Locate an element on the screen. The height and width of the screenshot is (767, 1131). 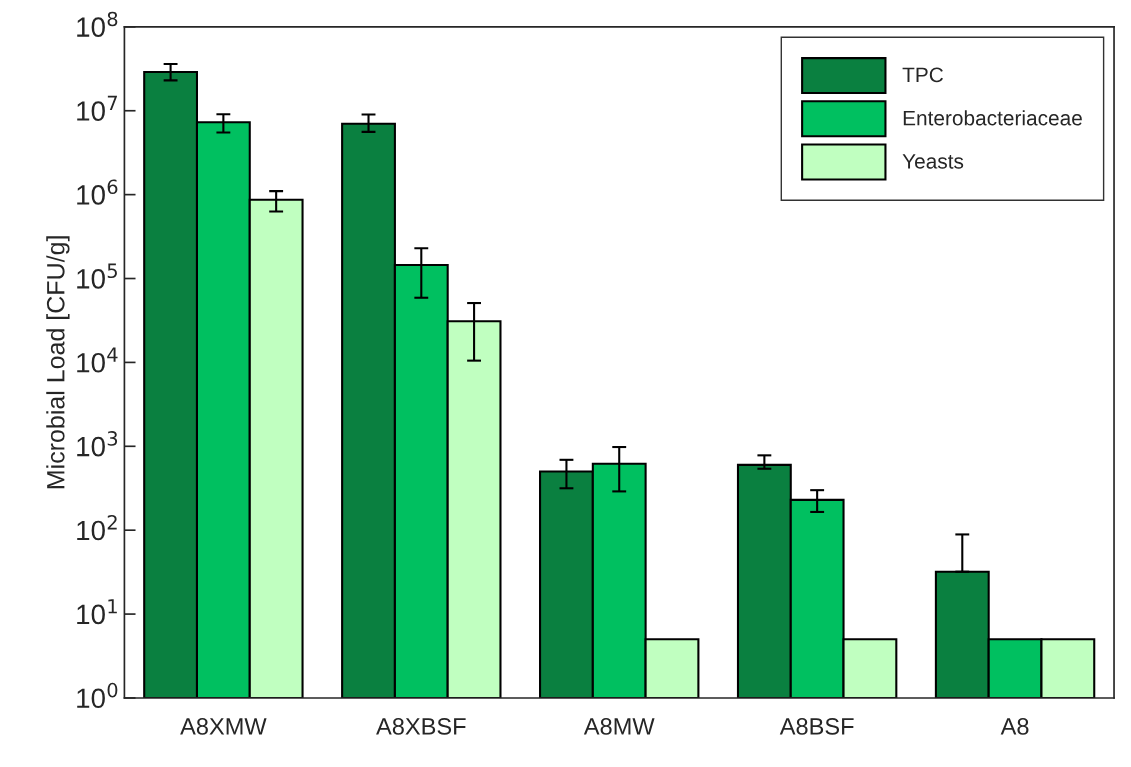
legend-label: Yeasts is located at coordinates (933, 161).